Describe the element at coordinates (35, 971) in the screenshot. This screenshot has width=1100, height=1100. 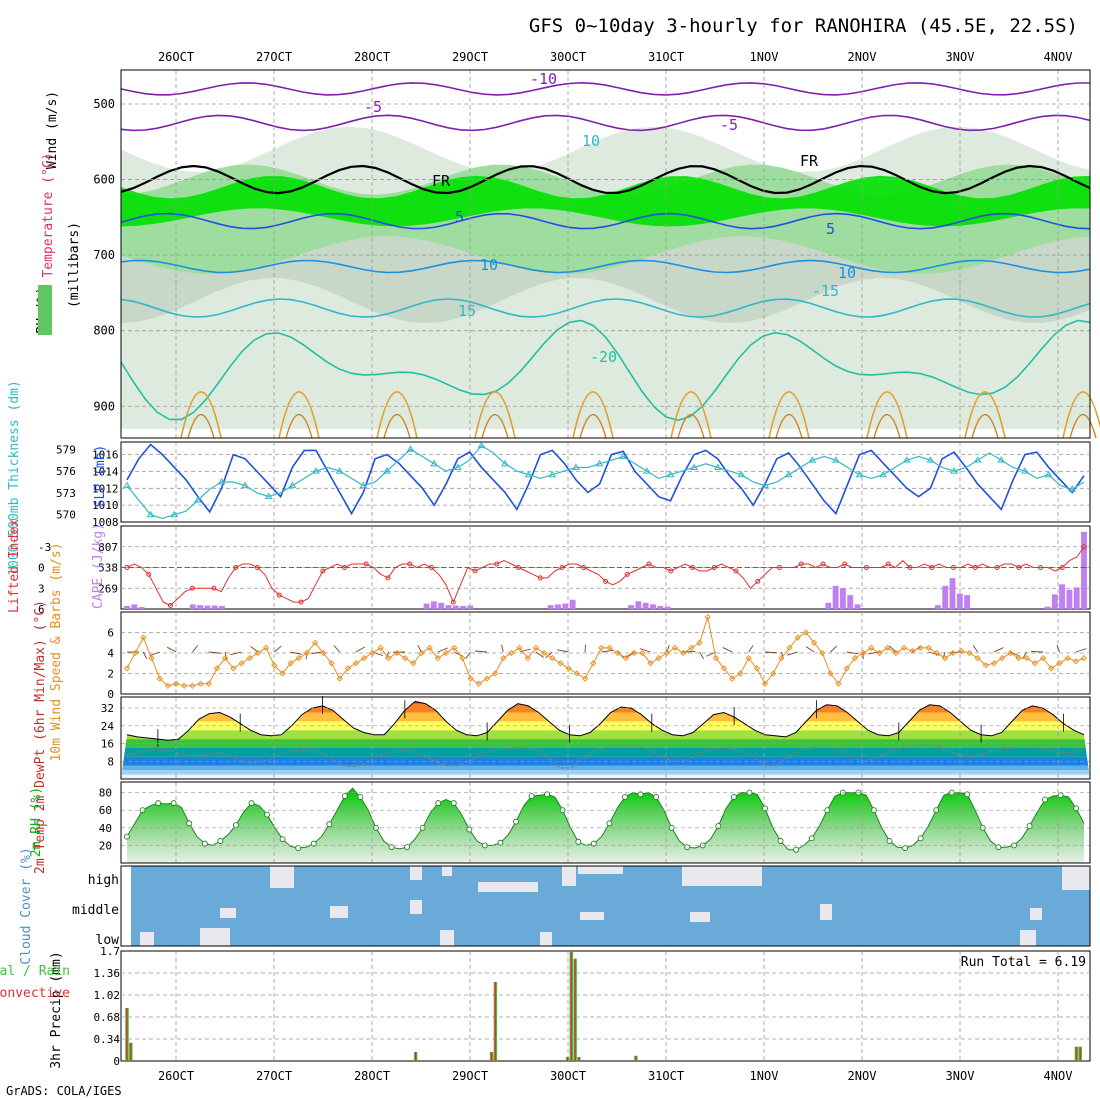
I see `precip-left-label: Total / Rain` at that location.